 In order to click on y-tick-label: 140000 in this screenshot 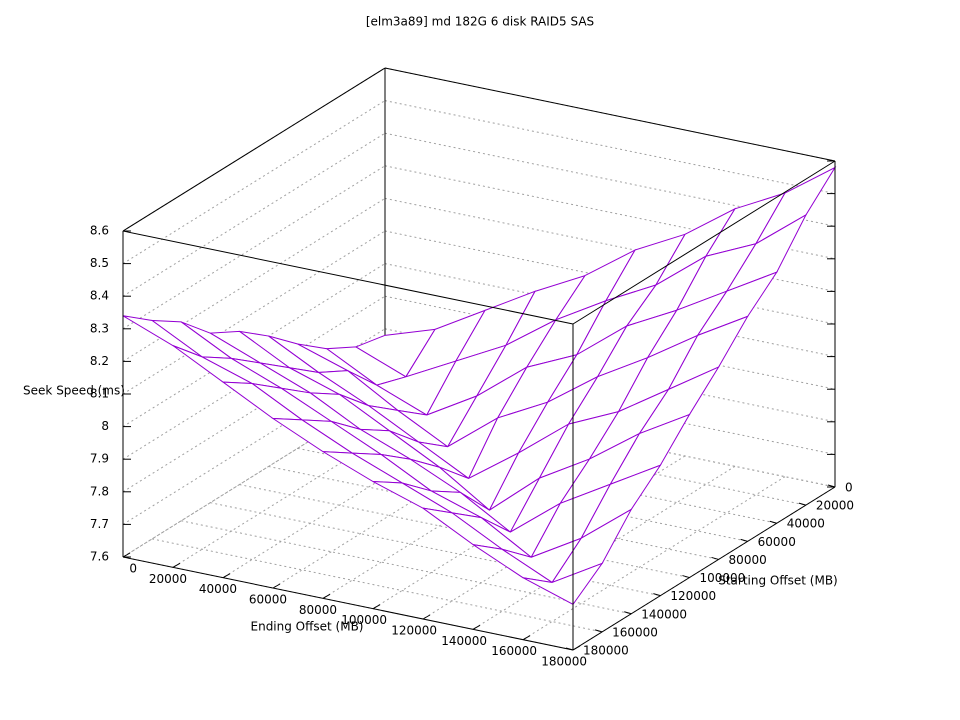, I will do `click(664, 614)`.